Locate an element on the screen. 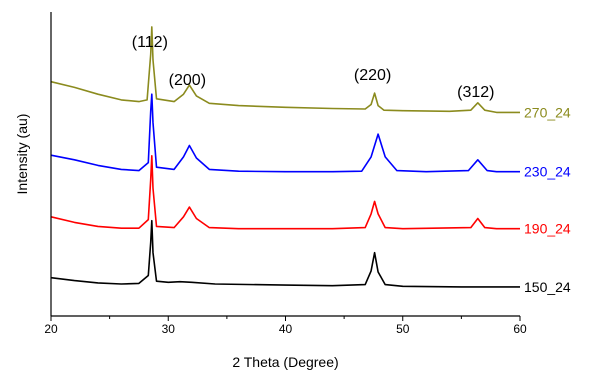  x-tick-label: 50 is located at coordinates (403, 329).